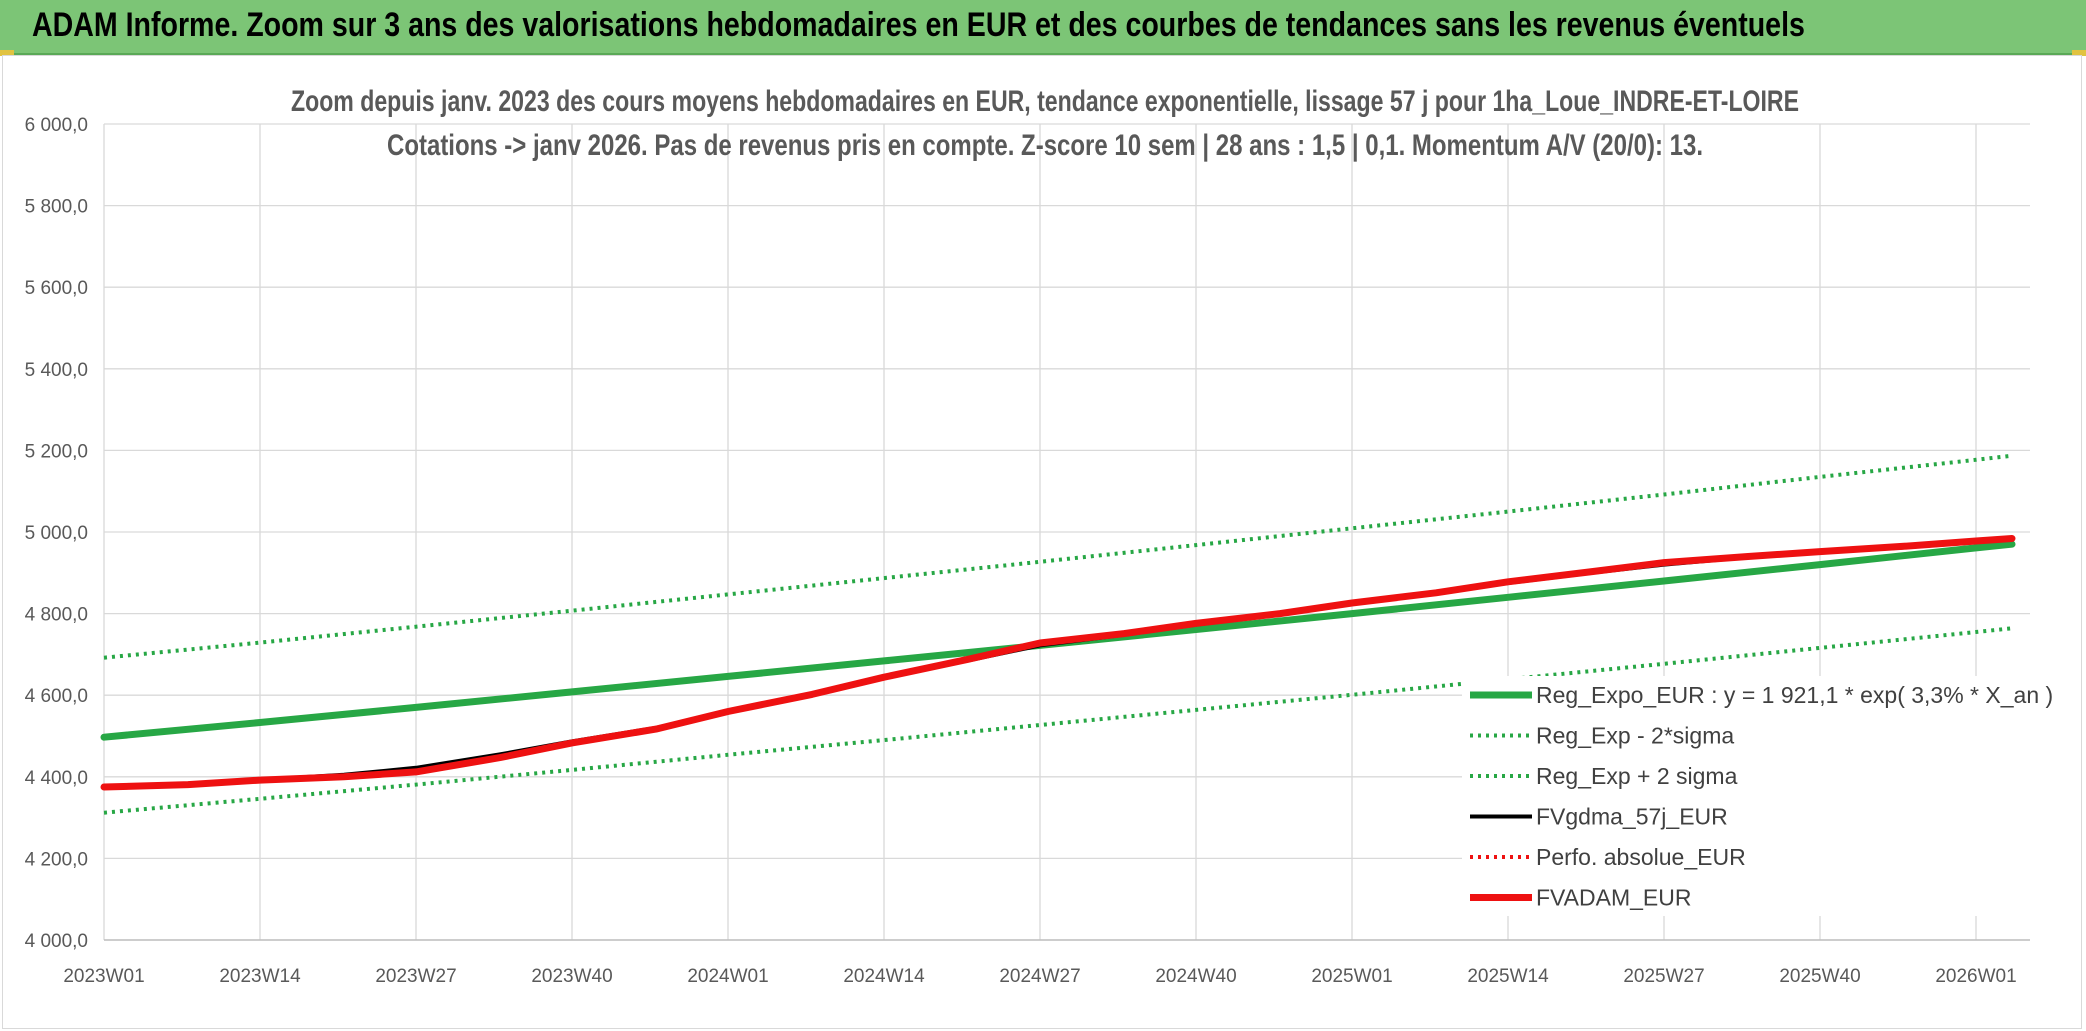  What do you see at coordinates (415, 976) in the screenshot?
I see `x-tick-label: 2023W27` at bounding box center [415, 976].